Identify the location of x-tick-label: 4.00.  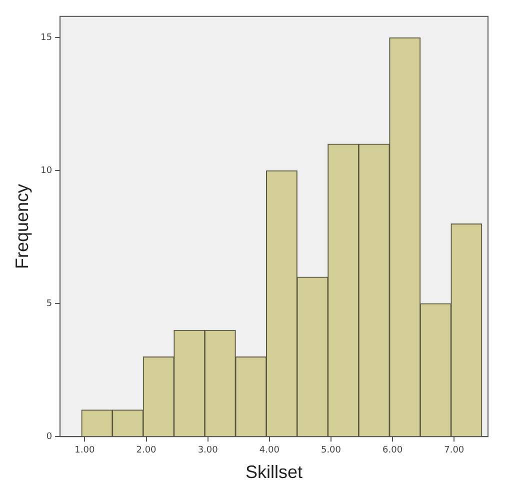
(269, 450).